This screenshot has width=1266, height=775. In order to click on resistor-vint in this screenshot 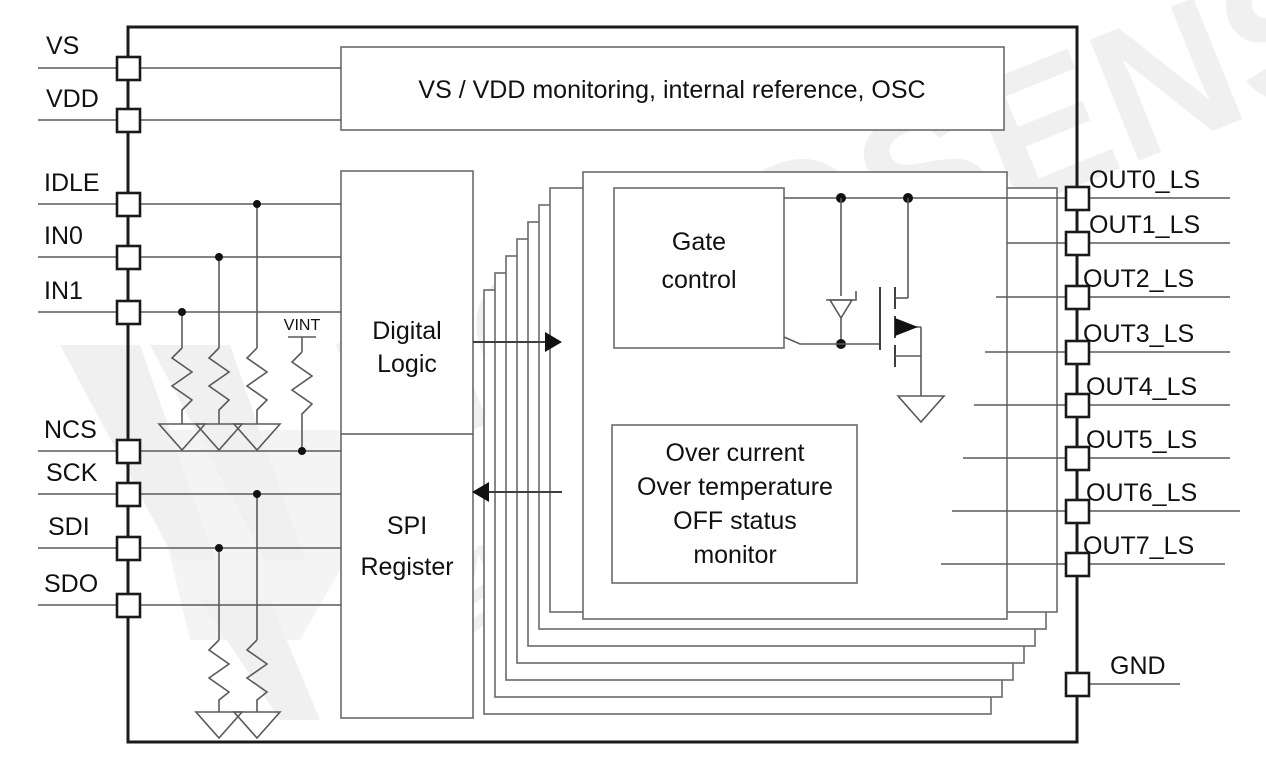, I will do `click(302, 395)`.